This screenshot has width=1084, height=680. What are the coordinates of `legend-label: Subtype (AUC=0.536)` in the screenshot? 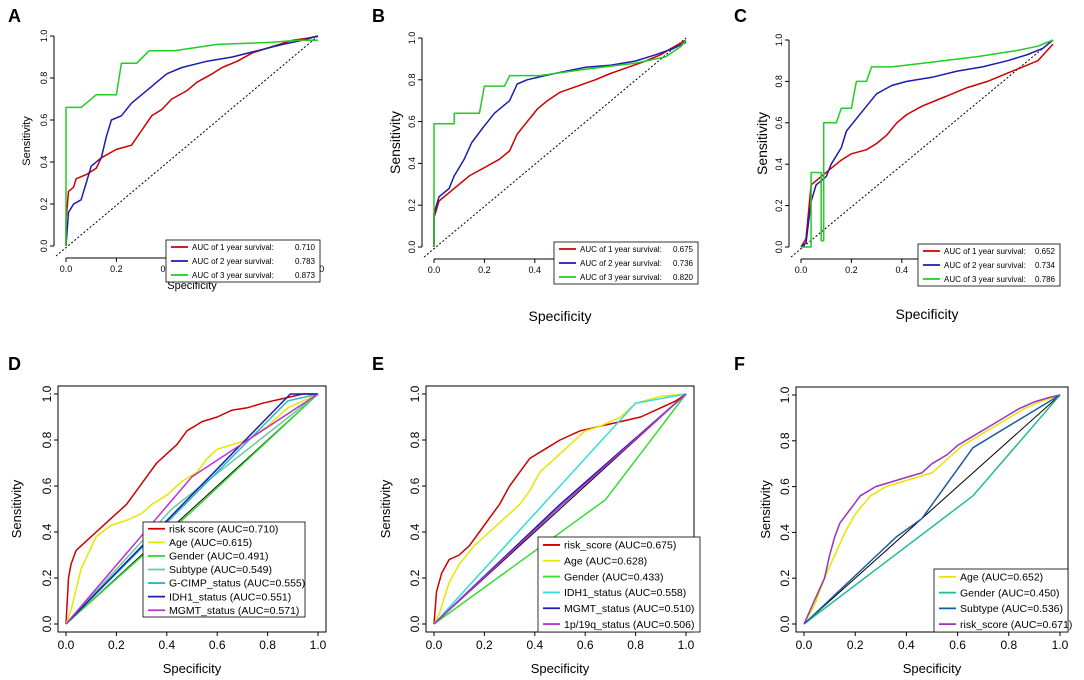 It's located at (1011, 609).